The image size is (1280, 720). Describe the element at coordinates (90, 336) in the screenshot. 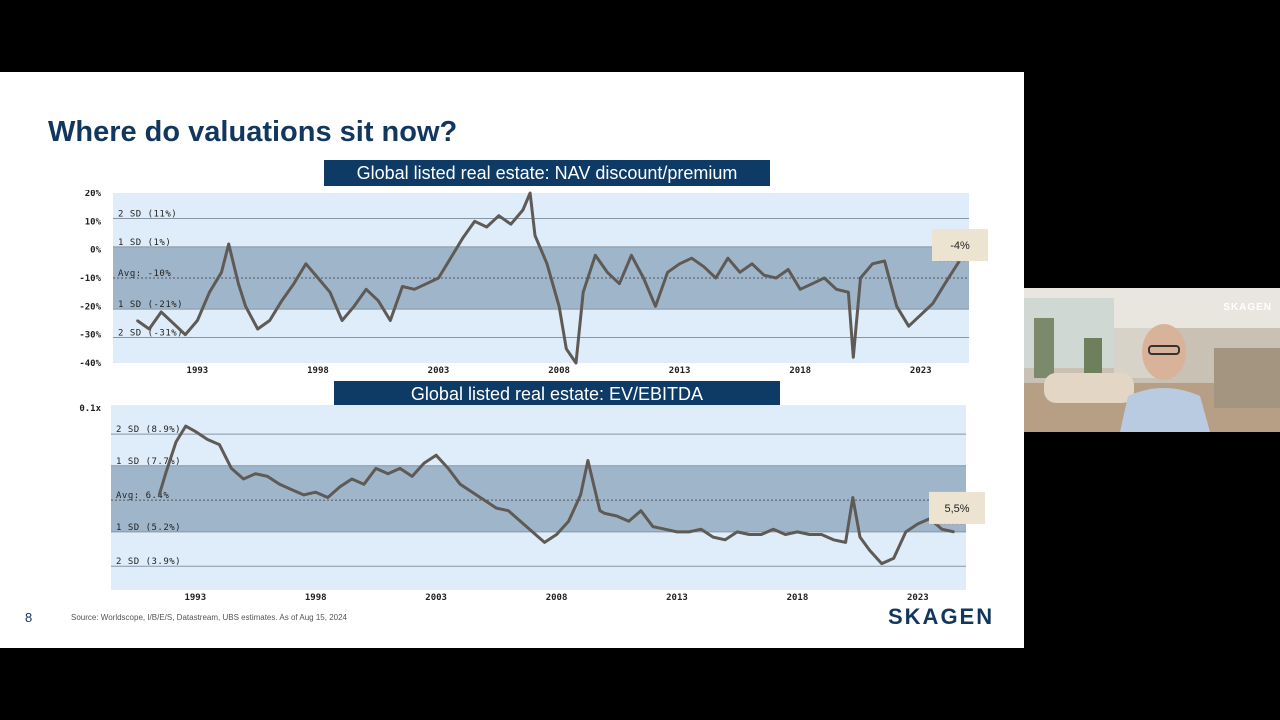

I see `y-tick-label: -30%` at that location.